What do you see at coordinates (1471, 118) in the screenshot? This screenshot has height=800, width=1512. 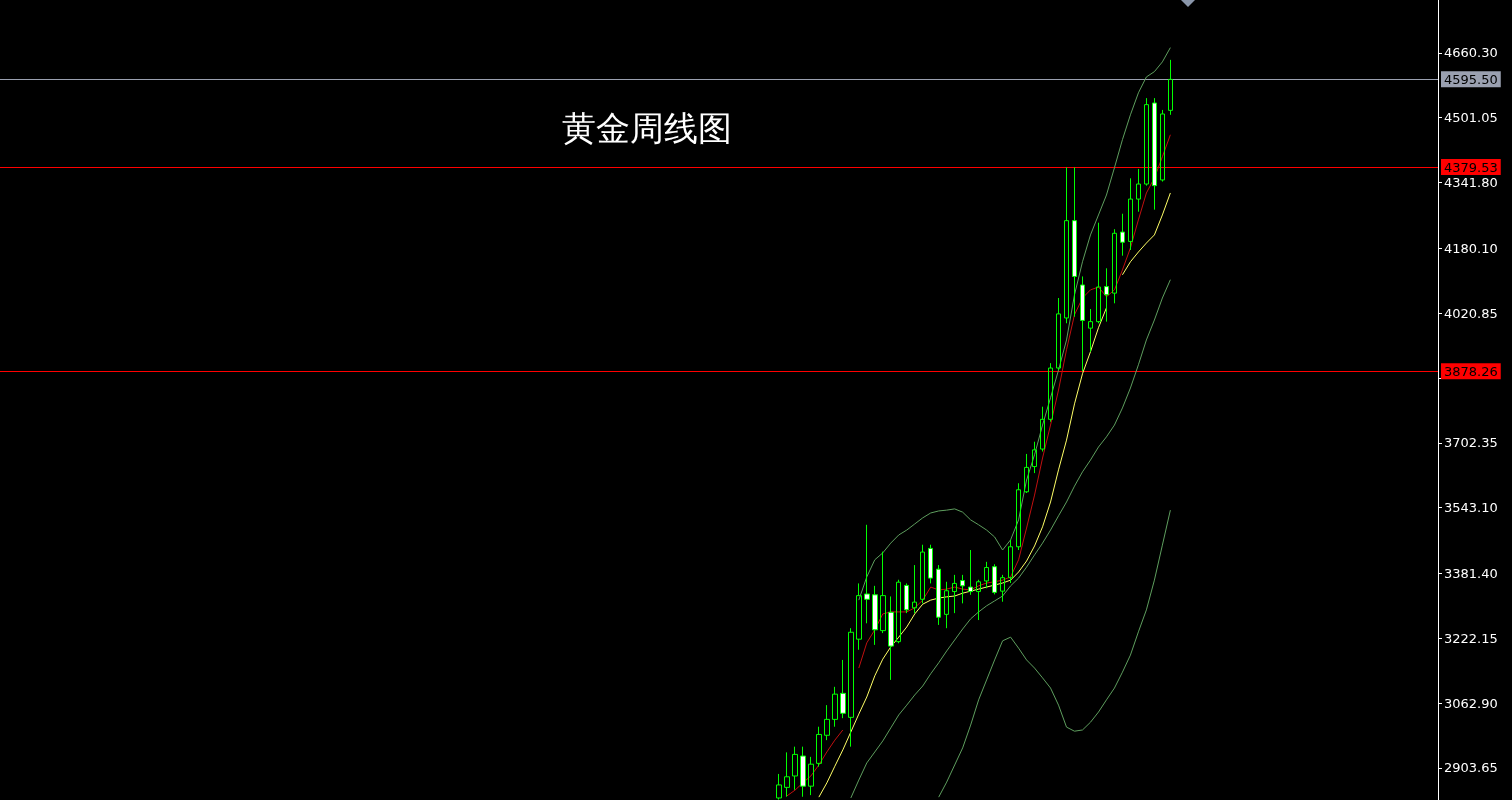 I see `y-tick-label: 4501.05` at bounding box center [1471, 118].